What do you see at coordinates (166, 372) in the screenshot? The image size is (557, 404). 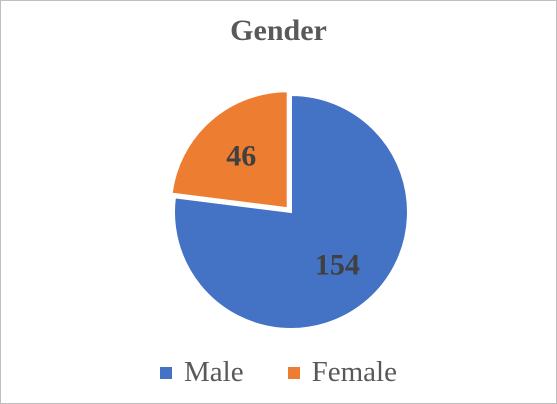 I see `legend-swatch-male` at bounding box center [166, 372].